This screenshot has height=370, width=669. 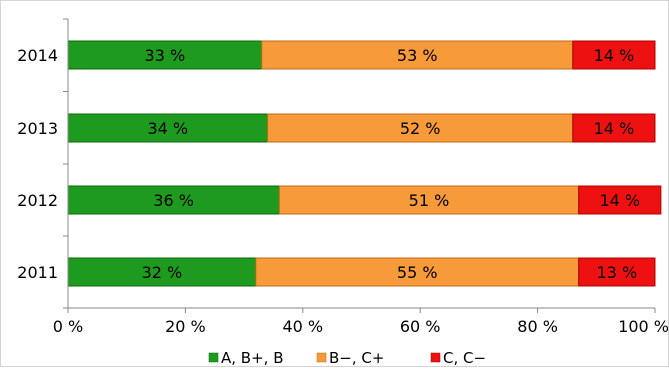 What do you see at coordinates (37, 200) in the screenshot?
I see `y-tick-label-2012: 2012` at bounding box center [37, 200].